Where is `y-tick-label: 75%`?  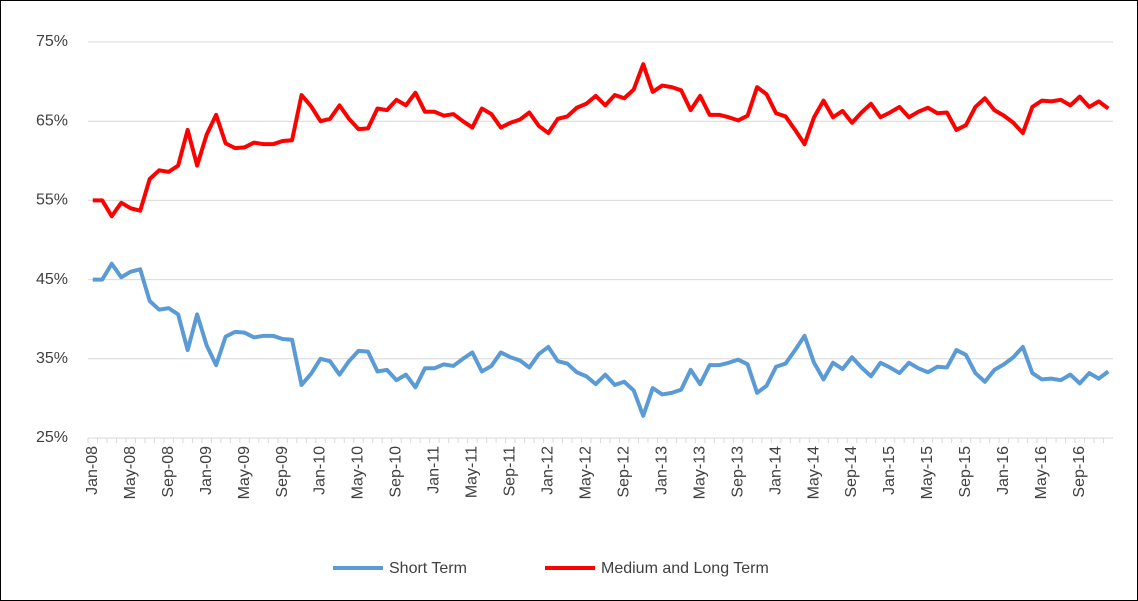
y-tick-label: 75% is located at coordinates (52, 41).